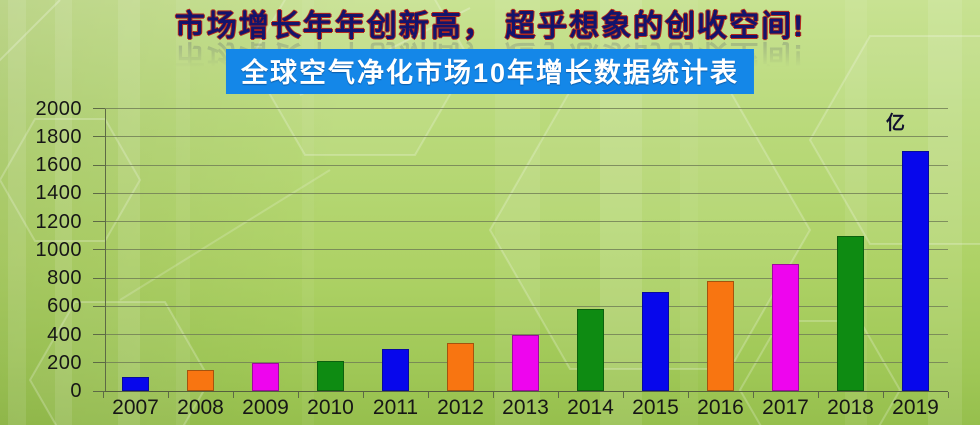 The image size is (980, 425). I want to click on x-axis-label-2016: 2016, so click(720, 407).